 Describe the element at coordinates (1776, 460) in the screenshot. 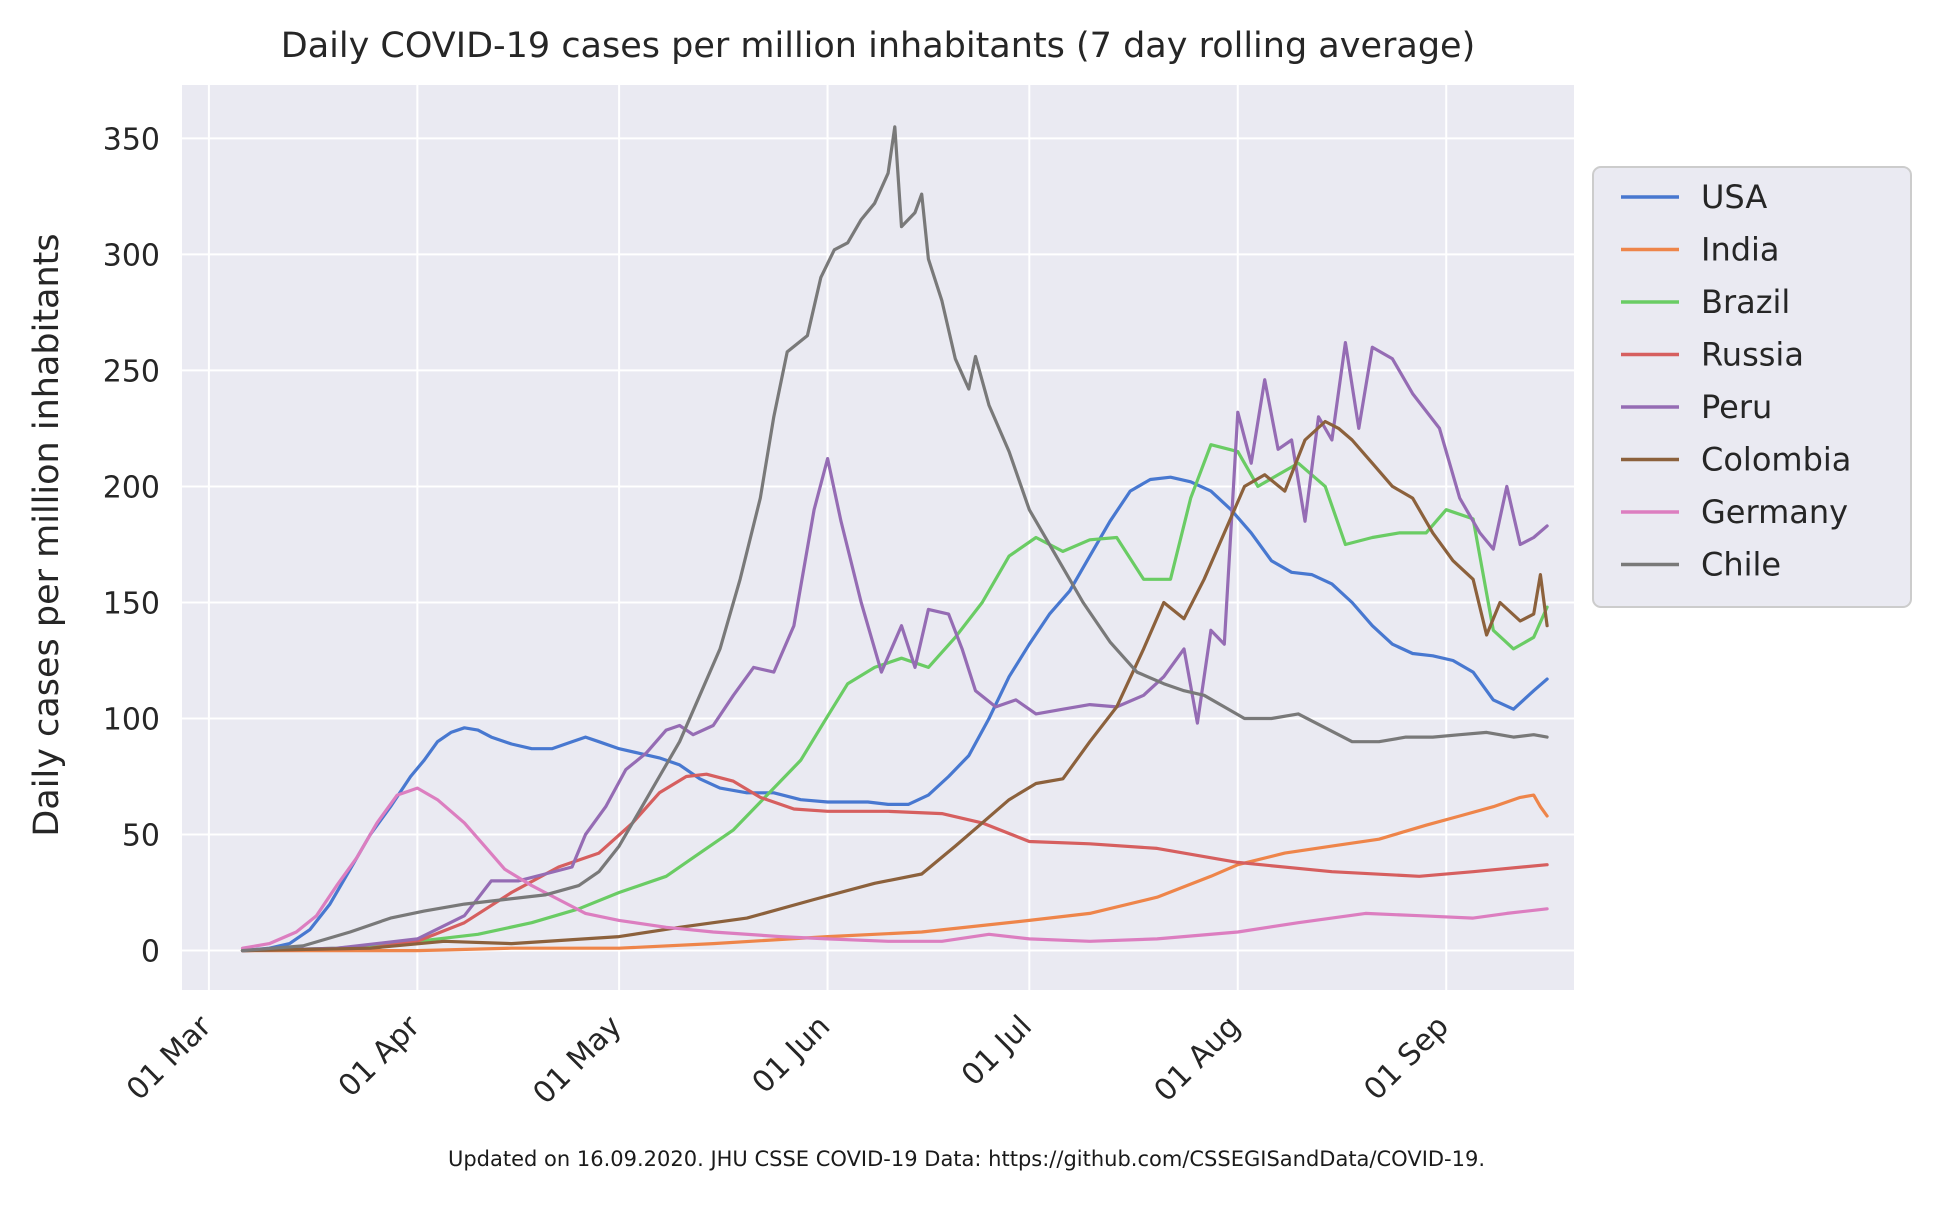

I see `legend-label: Colombia` at that location.